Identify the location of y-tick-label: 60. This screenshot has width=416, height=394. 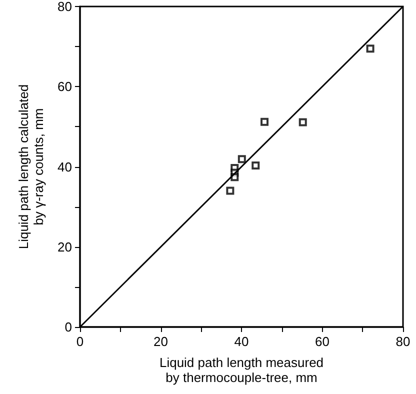
(65, 86).